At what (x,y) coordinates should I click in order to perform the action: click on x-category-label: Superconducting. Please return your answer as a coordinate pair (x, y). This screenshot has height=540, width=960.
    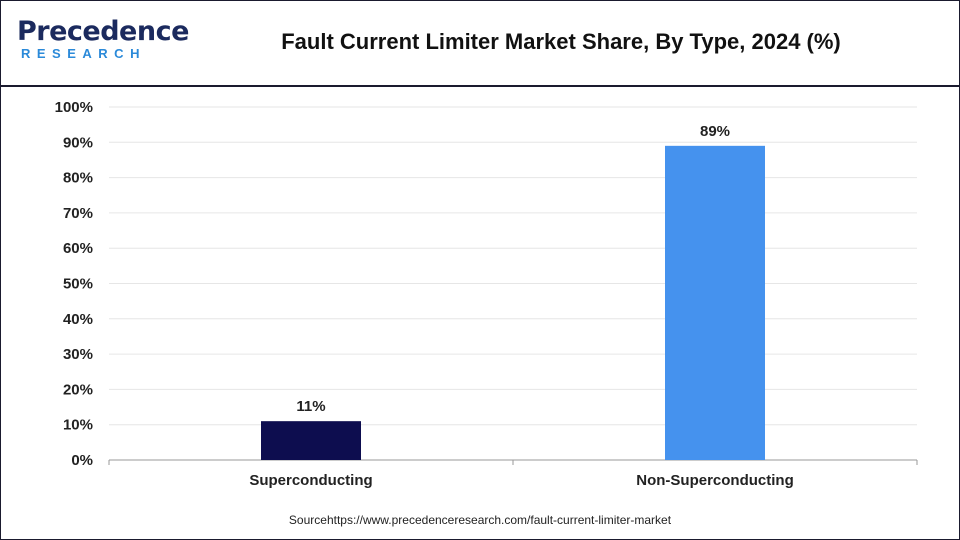
    Looking at the image, I should click on (310, 480).